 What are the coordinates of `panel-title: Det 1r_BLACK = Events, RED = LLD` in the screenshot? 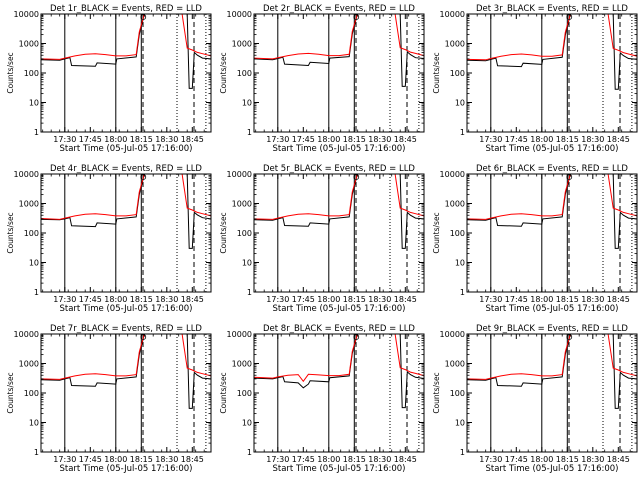 It's located at (126, 9).